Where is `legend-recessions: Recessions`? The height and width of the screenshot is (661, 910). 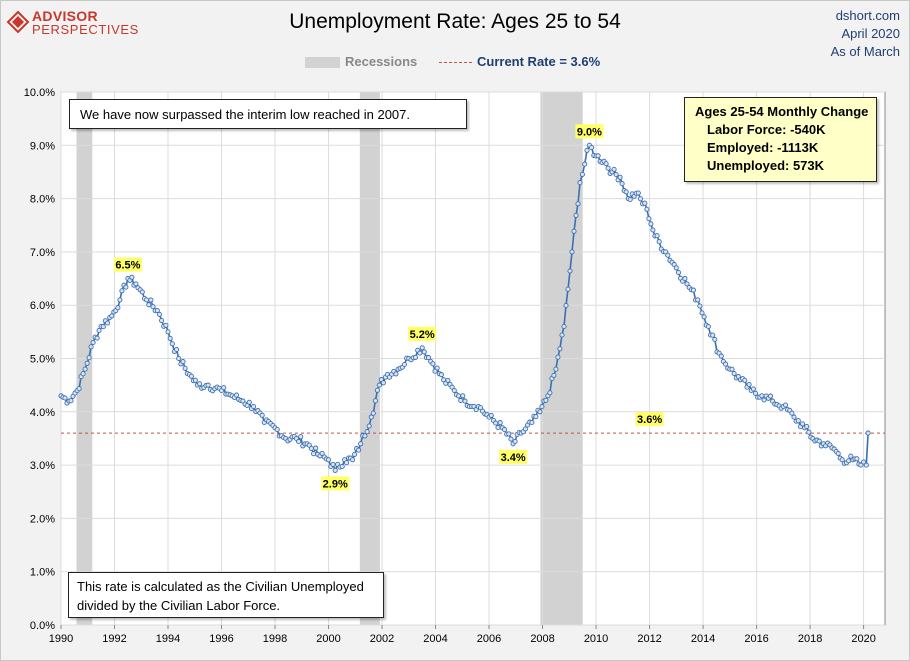 legend-recessions: Recessions is located at coordinates (381, 61).